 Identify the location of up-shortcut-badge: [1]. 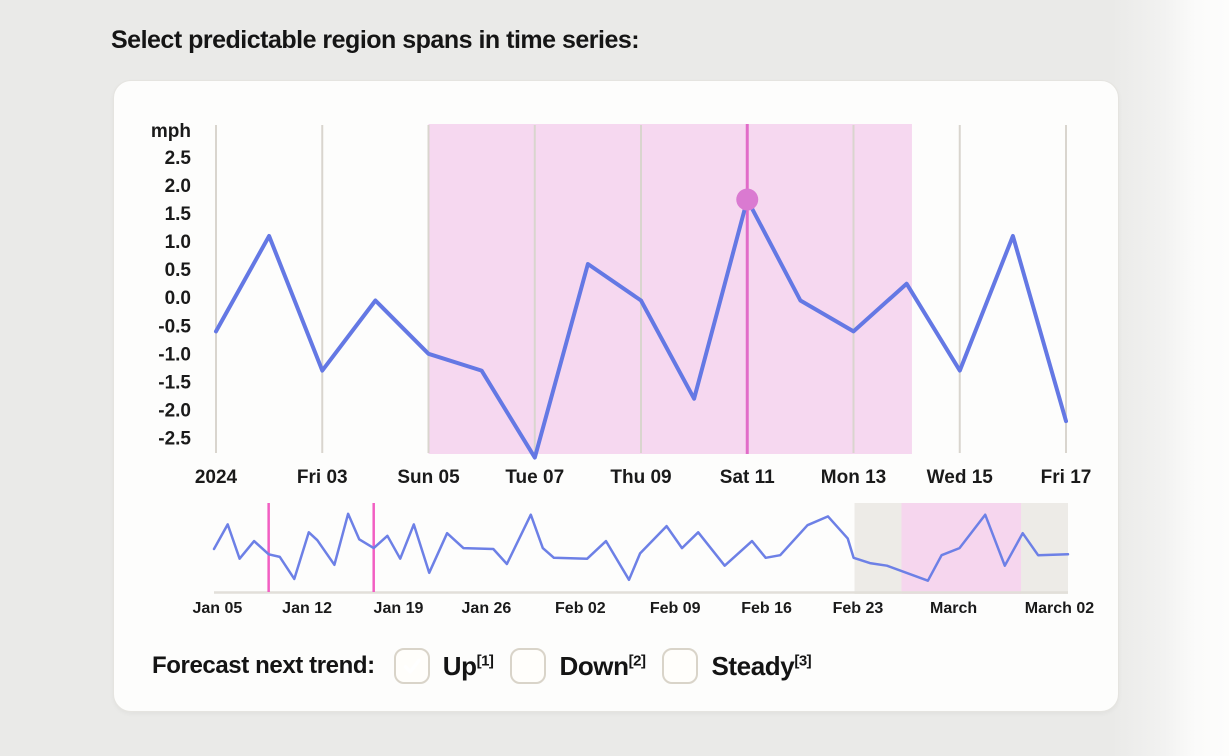
(485, 660).